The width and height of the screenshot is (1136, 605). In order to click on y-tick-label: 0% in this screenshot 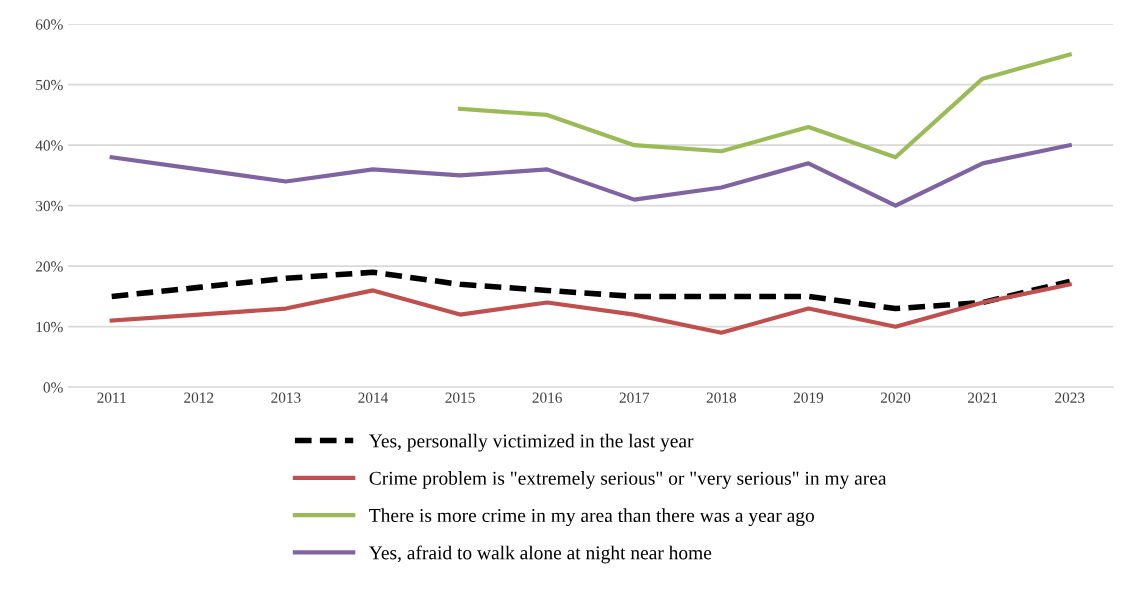, I will do `click(53, 387)`.